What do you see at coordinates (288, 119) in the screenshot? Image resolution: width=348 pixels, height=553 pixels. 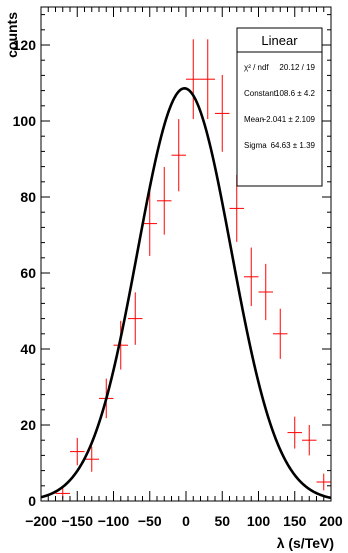 I see `stats-mean-value: −2.041 ± 2.109` at bounding box center [288, 119].